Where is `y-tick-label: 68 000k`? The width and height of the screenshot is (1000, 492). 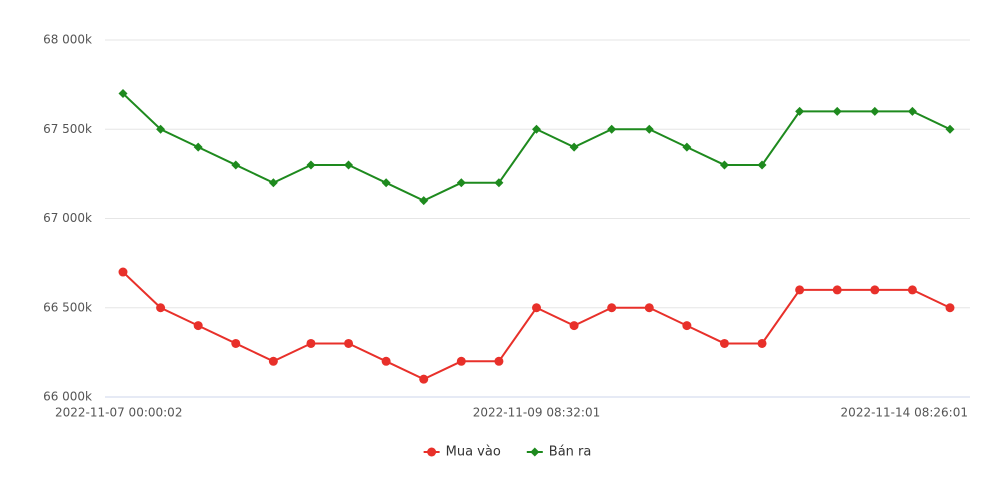 y-tick-label: 68 000k is located at coordinates (67, 40).